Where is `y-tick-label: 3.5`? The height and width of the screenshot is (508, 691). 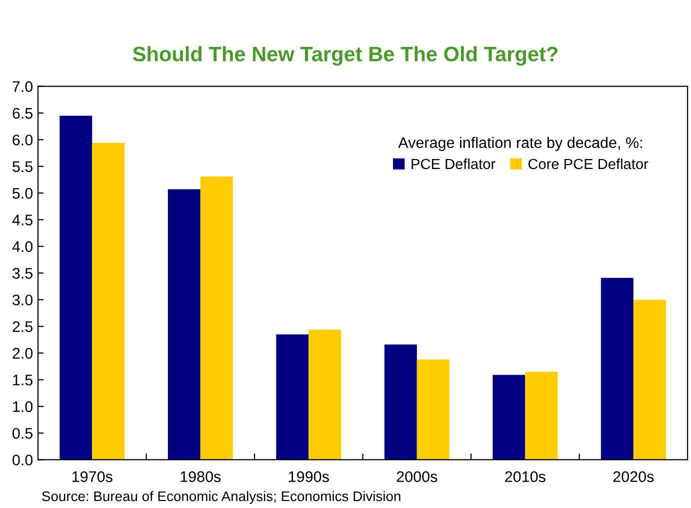 y-tick-label: 3.5 is located at coordinates (22, 273).